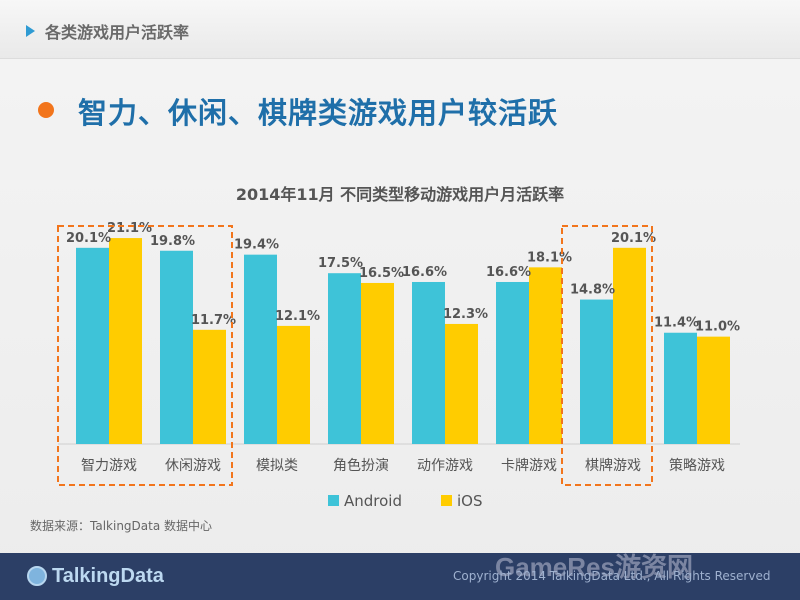 This screenshot has height=600, width=800. I want to click on category-label-3: 角色扮演, so click(361, 465).